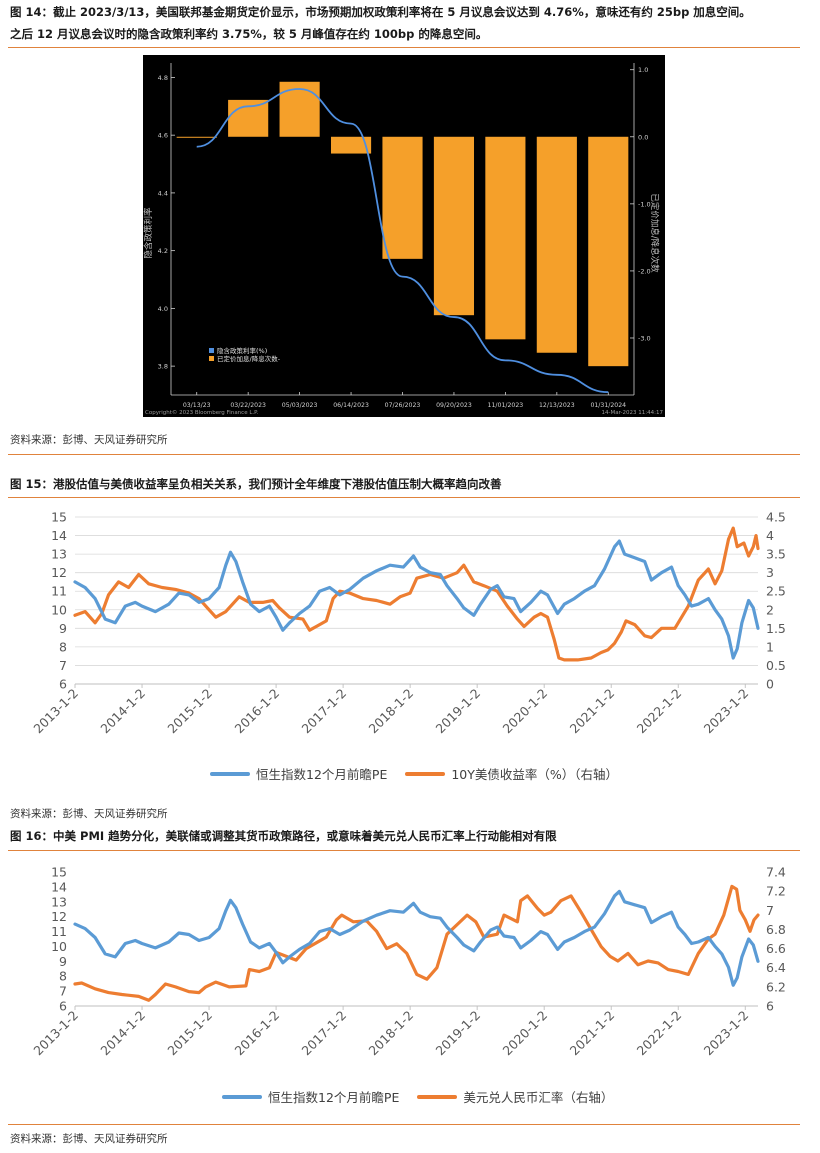 The height and width of the screenshot is (1153, 820). Describe the element at coordinates (163, 251) in the screenshot. I see `y-tick-label: 4.2` at that location.